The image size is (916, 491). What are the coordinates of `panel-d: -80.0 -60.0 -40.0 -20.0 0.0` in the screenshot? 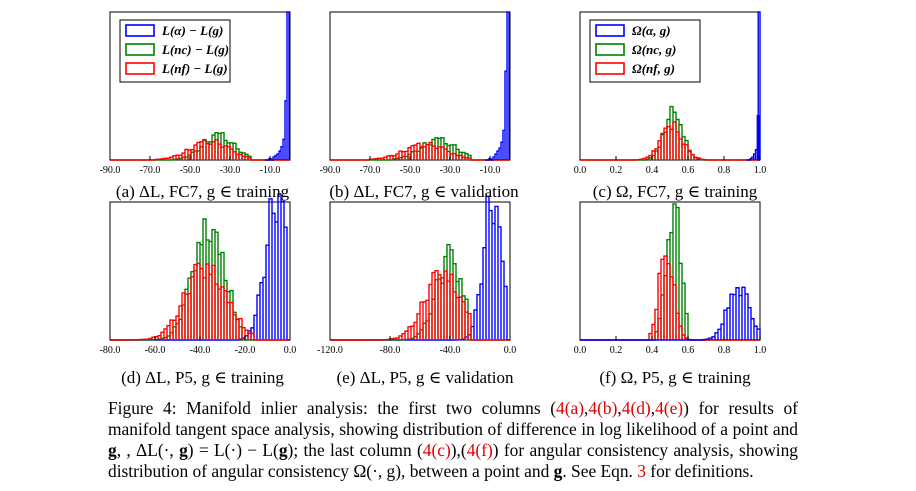 It's located at (200, 276).